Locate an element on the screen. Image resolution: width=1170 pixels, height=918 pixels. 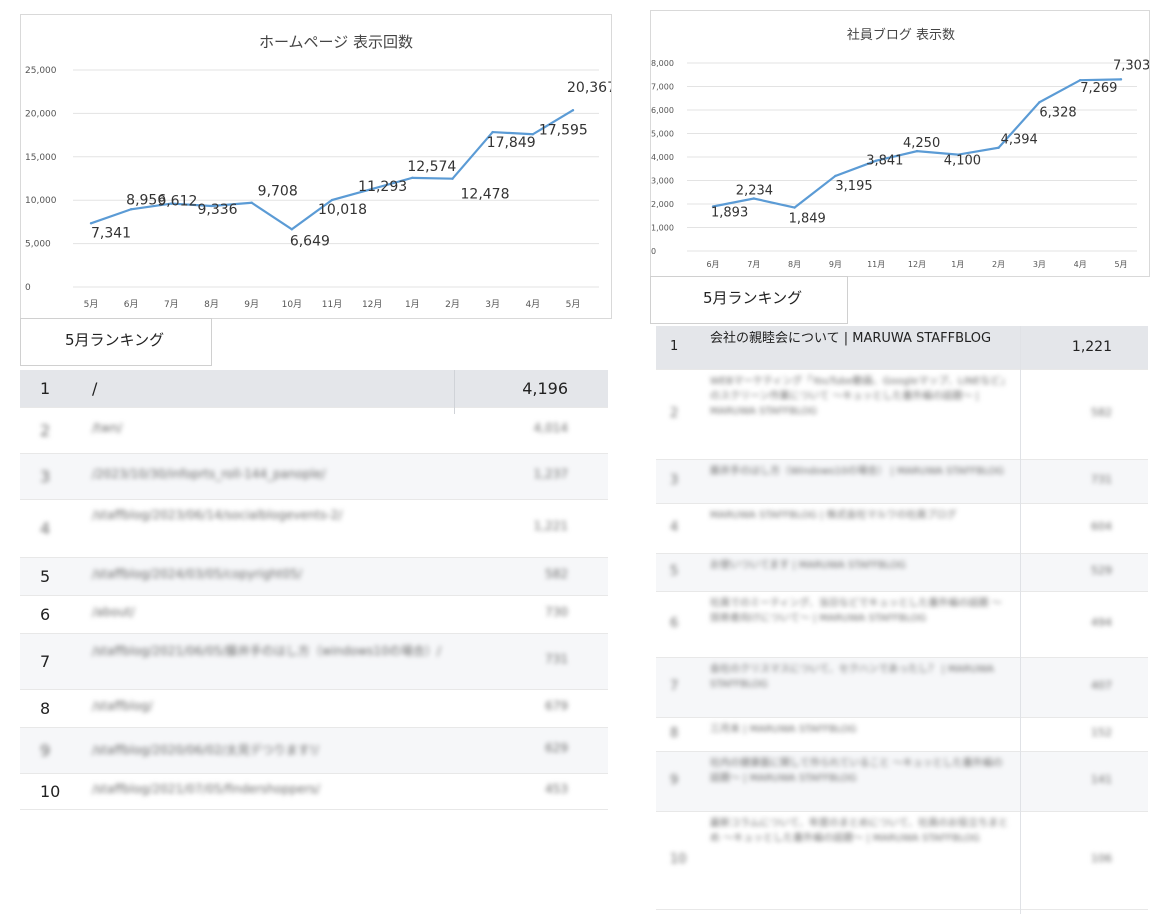
home-y-tick: 10,000 is located at coordinates (41, 201).